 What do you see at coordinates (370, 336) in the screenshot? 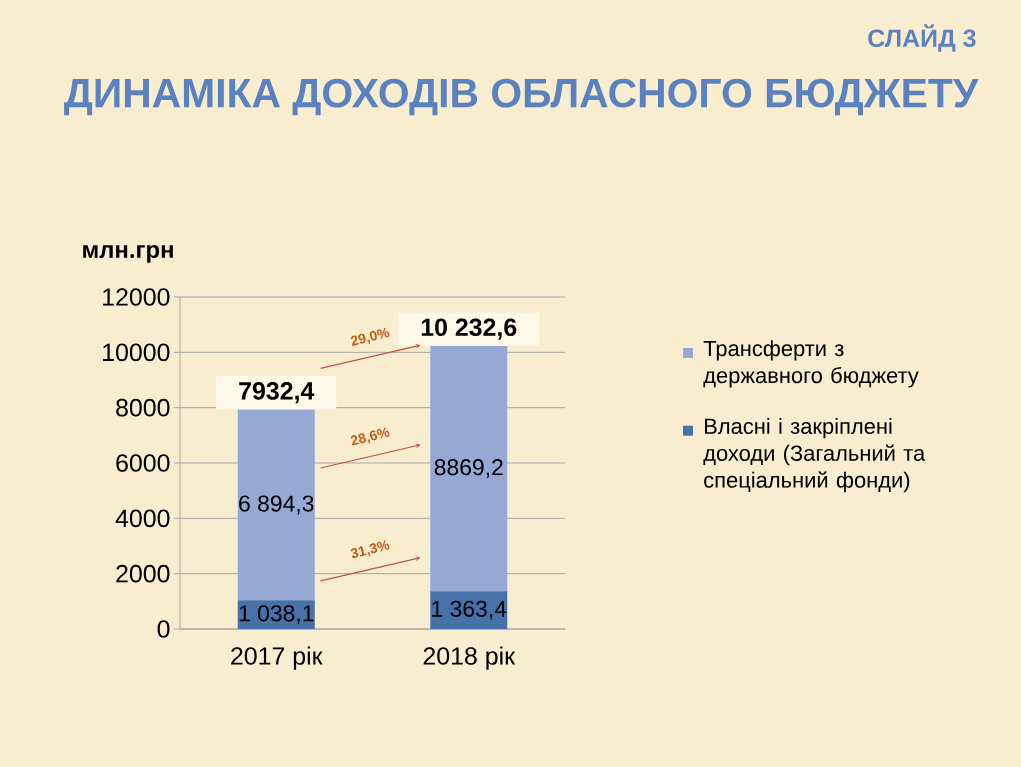
I see `annotation: 29,0%` at bounding box center [370, 336].